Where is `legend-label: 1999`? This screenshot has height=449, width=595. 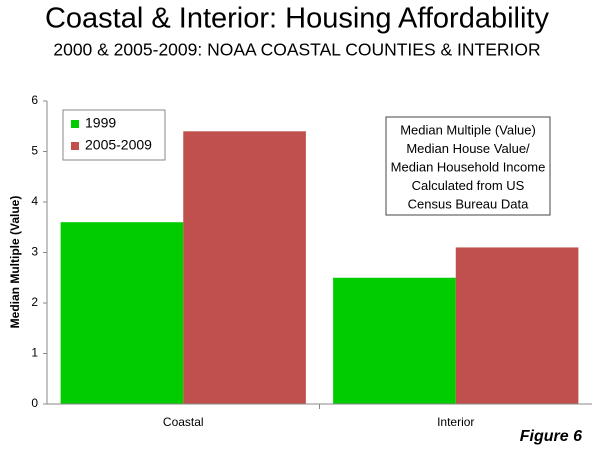 legend-label: 1999 is located at coordinates (100, 123).